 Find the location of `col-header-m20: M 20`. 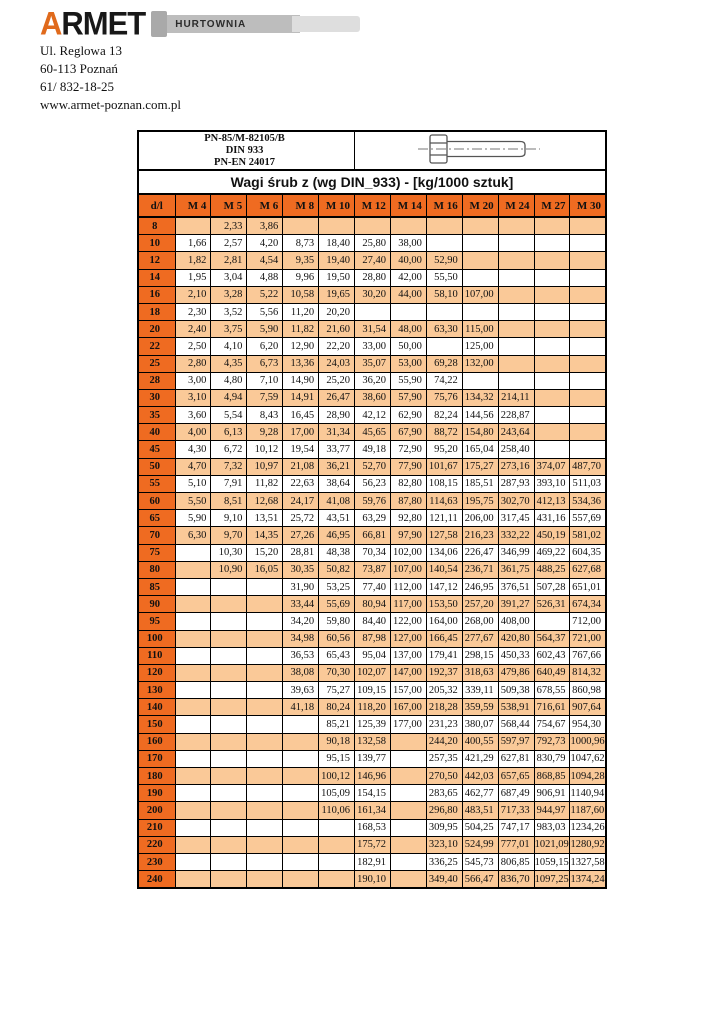

col-header-m20: M 20 is located at coordinates (480, 205).